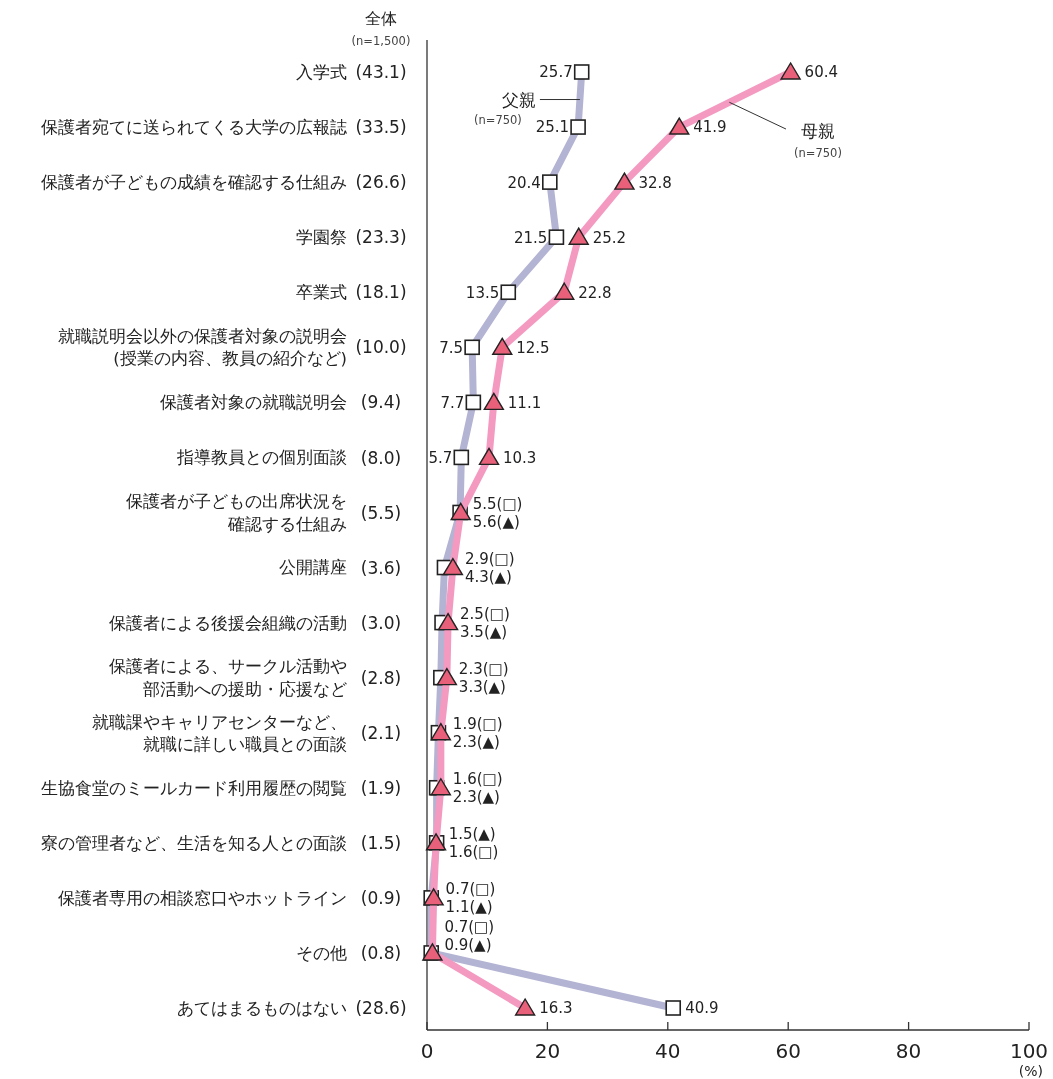 Image resolution: width=1053 pixels, height=1079 pixels. I want to click on y-tick-label: 保護者が子どもの成績を確認する仕組み, so click(194, 183).